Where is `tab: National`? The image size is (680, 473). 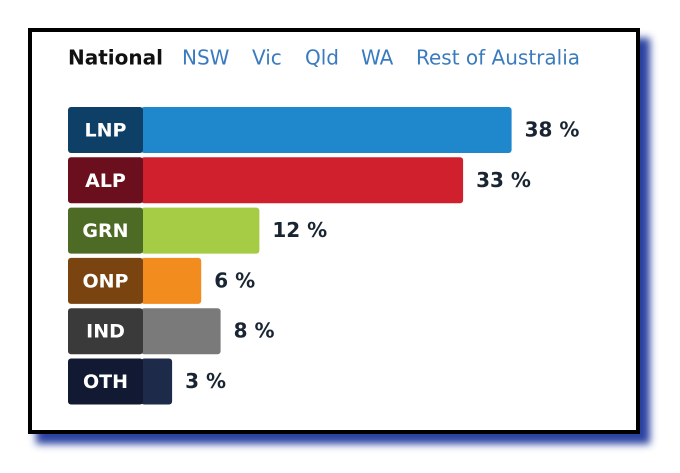 tab: National is located at coordinates (115, 58).